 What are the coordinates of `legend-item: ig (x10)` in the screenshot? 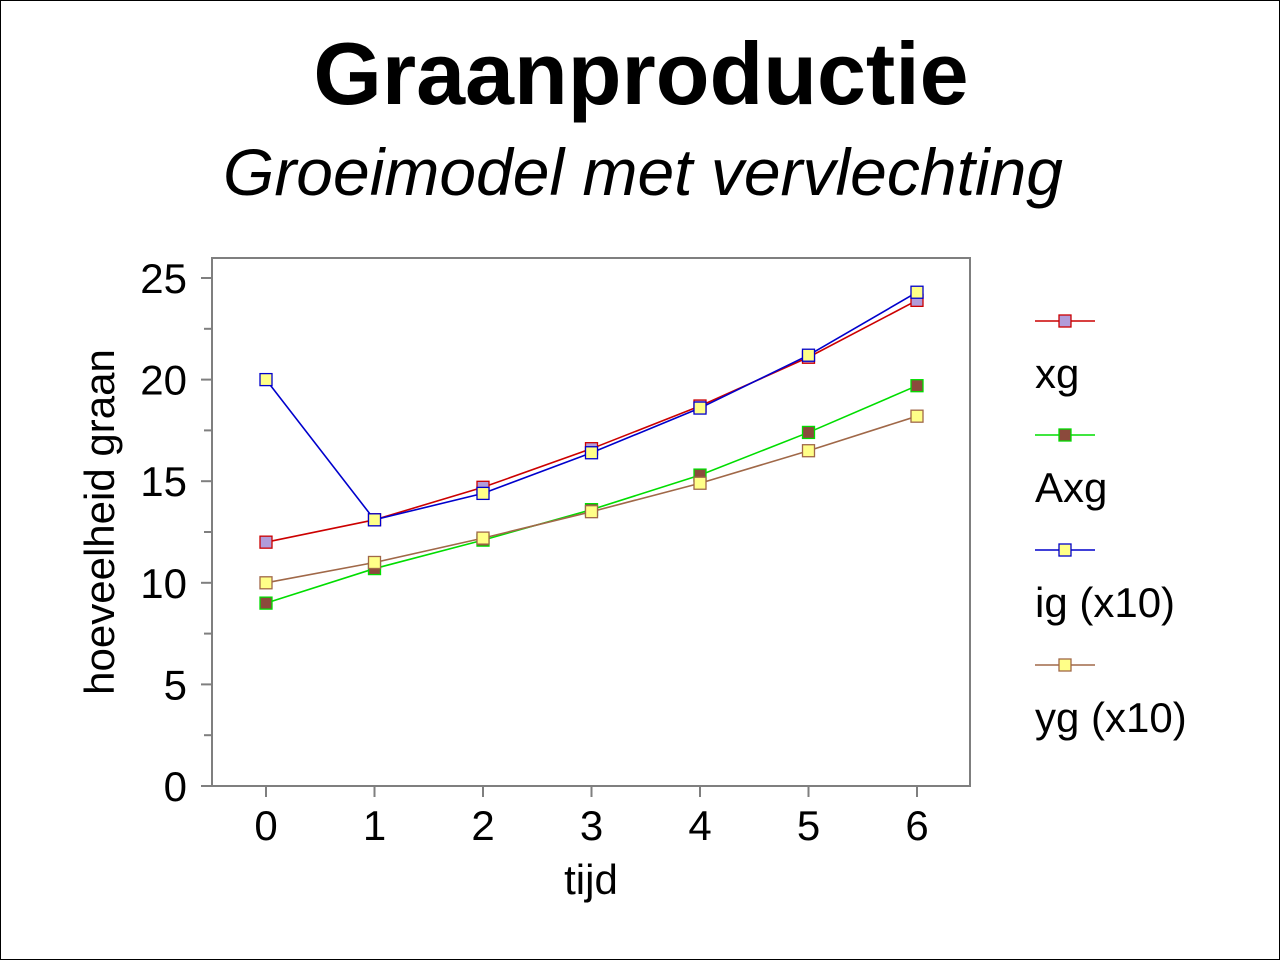 It's located at (1105, 584).